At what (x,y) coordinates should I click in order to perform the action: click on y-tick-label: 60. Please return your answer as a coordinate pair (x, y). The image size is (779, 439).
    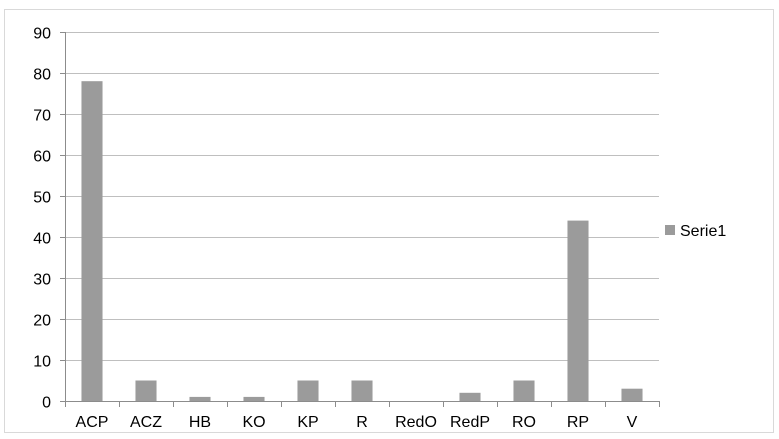
    Looking at the image, I should click on (42, 157).